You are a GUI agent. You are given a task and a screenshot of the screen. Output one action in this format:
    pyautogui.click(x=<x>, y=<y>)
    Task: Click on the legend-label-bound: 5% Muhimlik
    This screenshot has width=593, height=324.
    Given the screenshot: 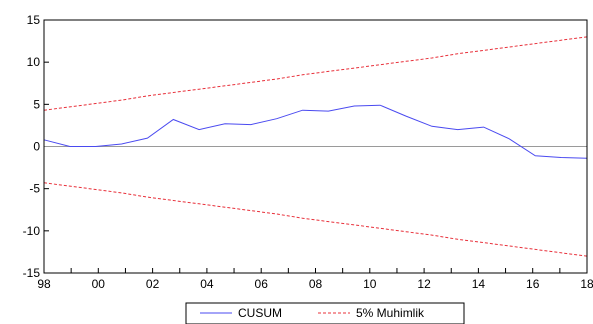 What is the action you would take?
    pyautogui.click(x=390, y=313)
    